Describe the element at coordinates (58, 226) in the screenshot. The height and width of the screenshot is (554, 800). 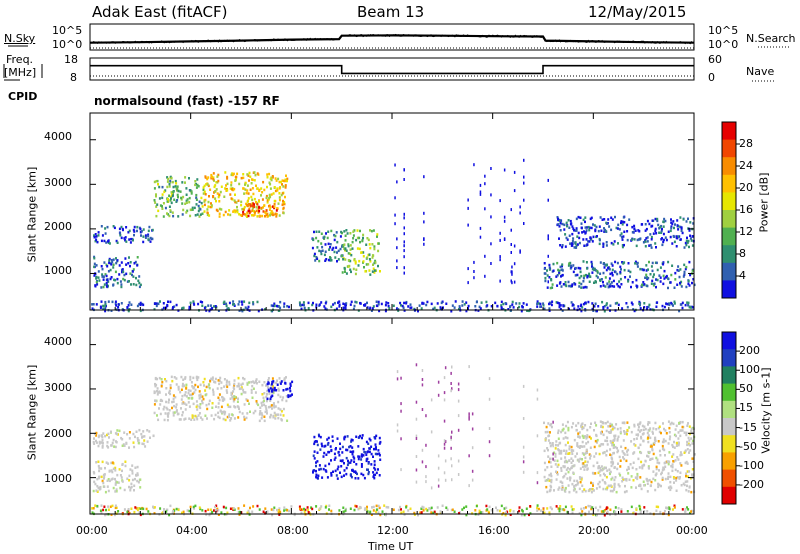
I see `power-ytick-2000: 2000` at that location.